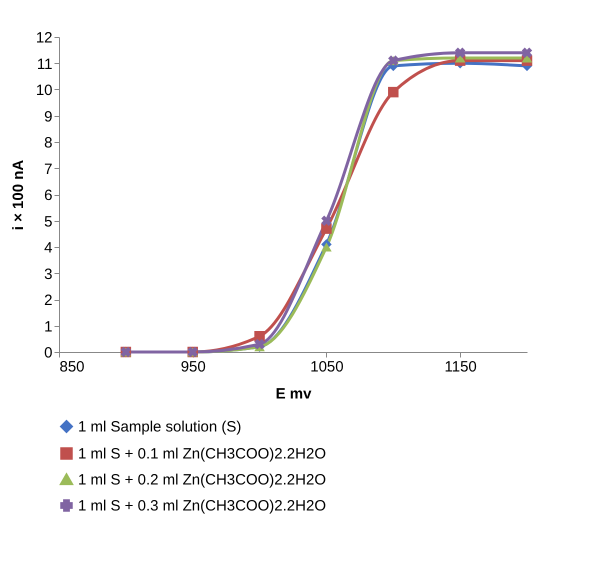 Image resolution: width=613 pixels, height=564 pixels. Describe the element at coordinates (48, 195) in the screenshot. I see `y-tick-label: 6` at that location.